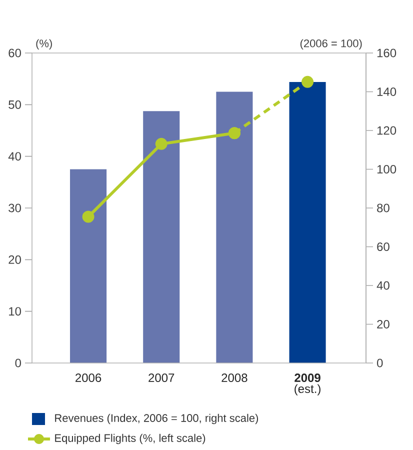 This screenshot has width=413, height=450. Describe the element at coordinates (383, 208) in the screenshot. I see `y2-tick-label: 80` at that location.